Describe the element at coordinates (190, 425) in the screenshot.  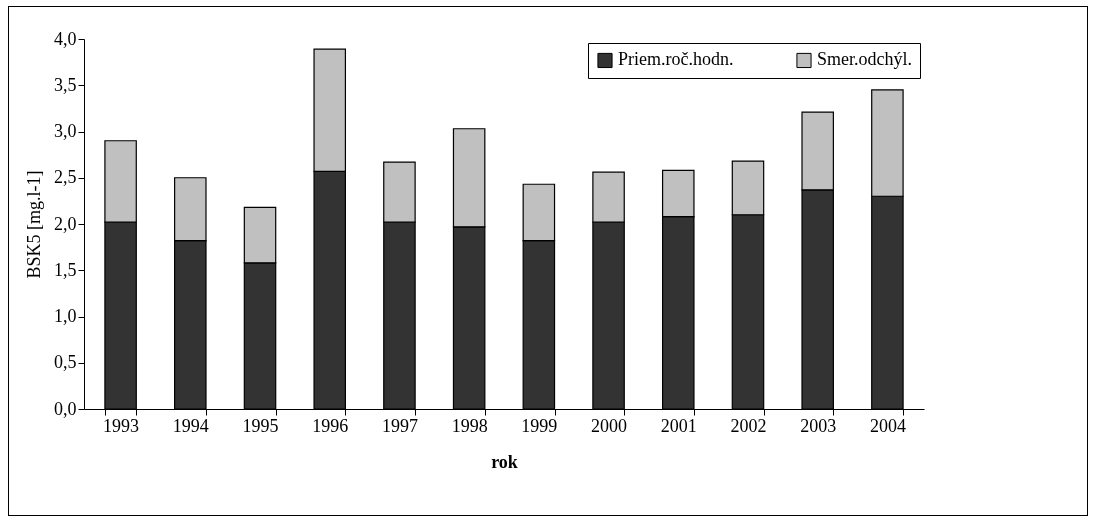
I see `x-tick-label: 1994` at that location.